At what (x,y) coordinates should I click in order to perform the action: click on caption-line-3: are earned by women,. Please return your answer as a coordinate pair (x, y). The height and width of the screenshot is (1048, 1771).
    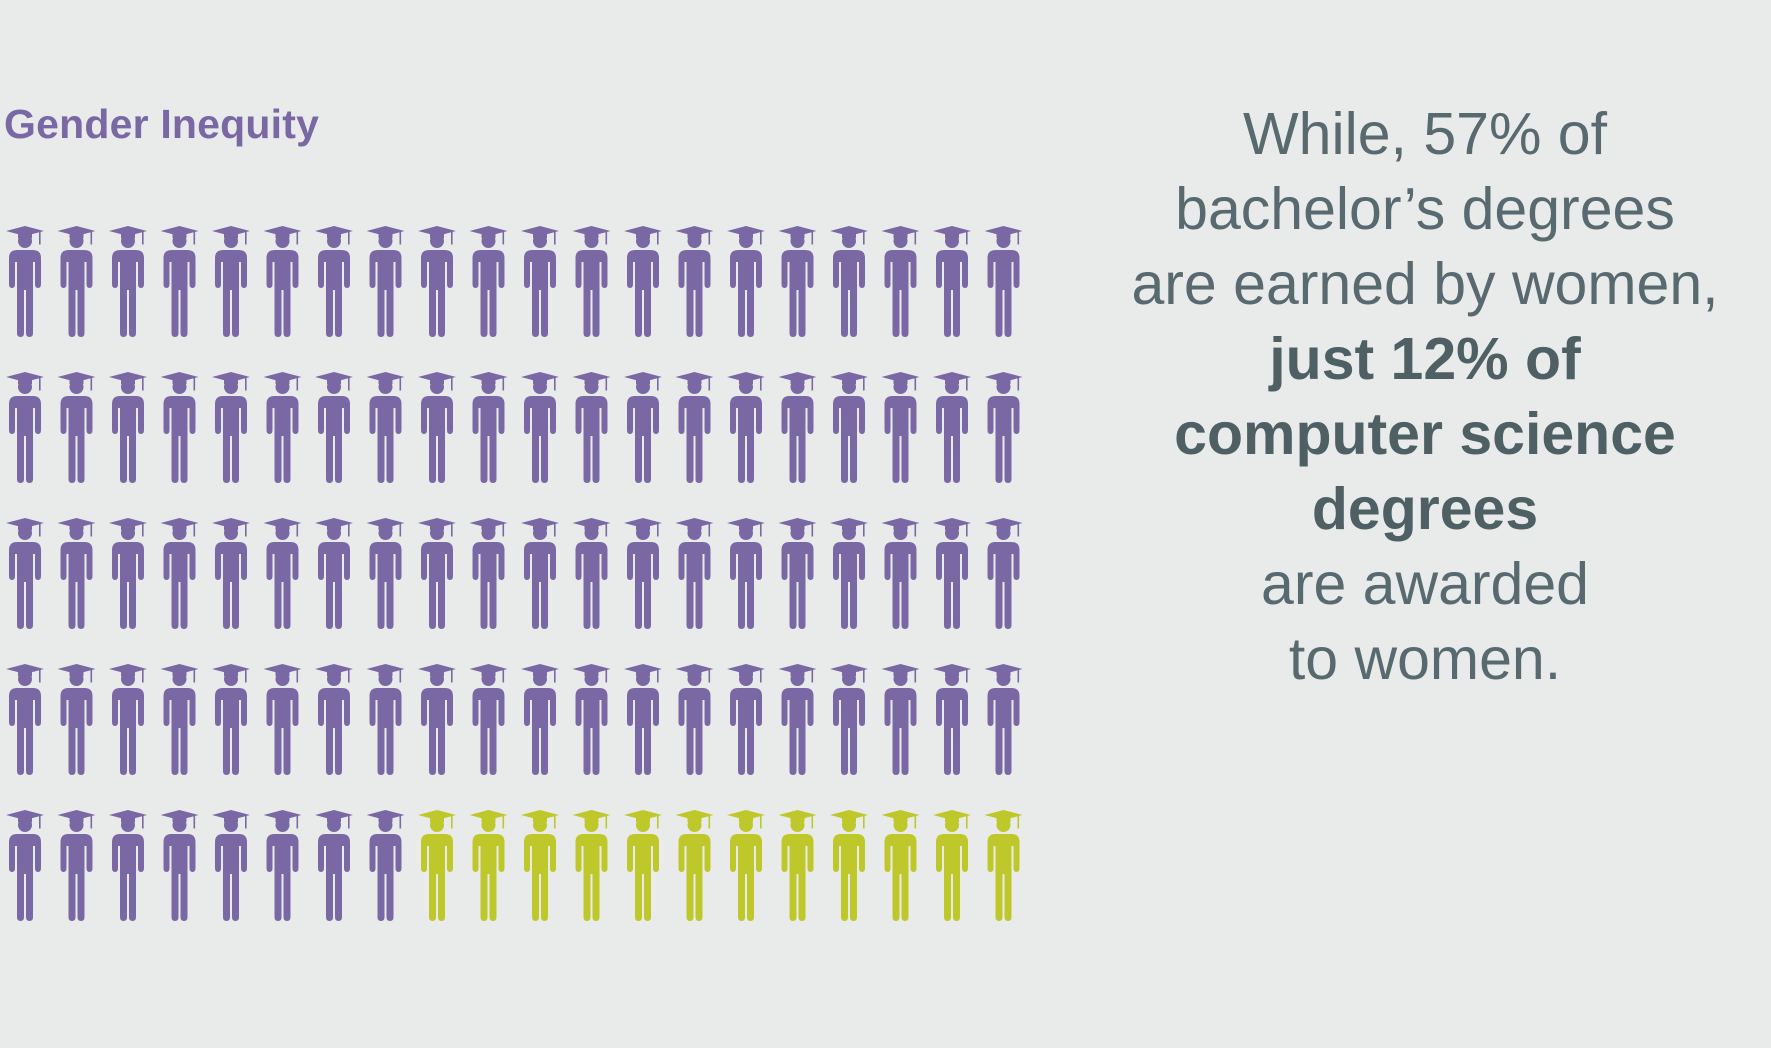
    Looking at the image, I should click on (1425, 284).